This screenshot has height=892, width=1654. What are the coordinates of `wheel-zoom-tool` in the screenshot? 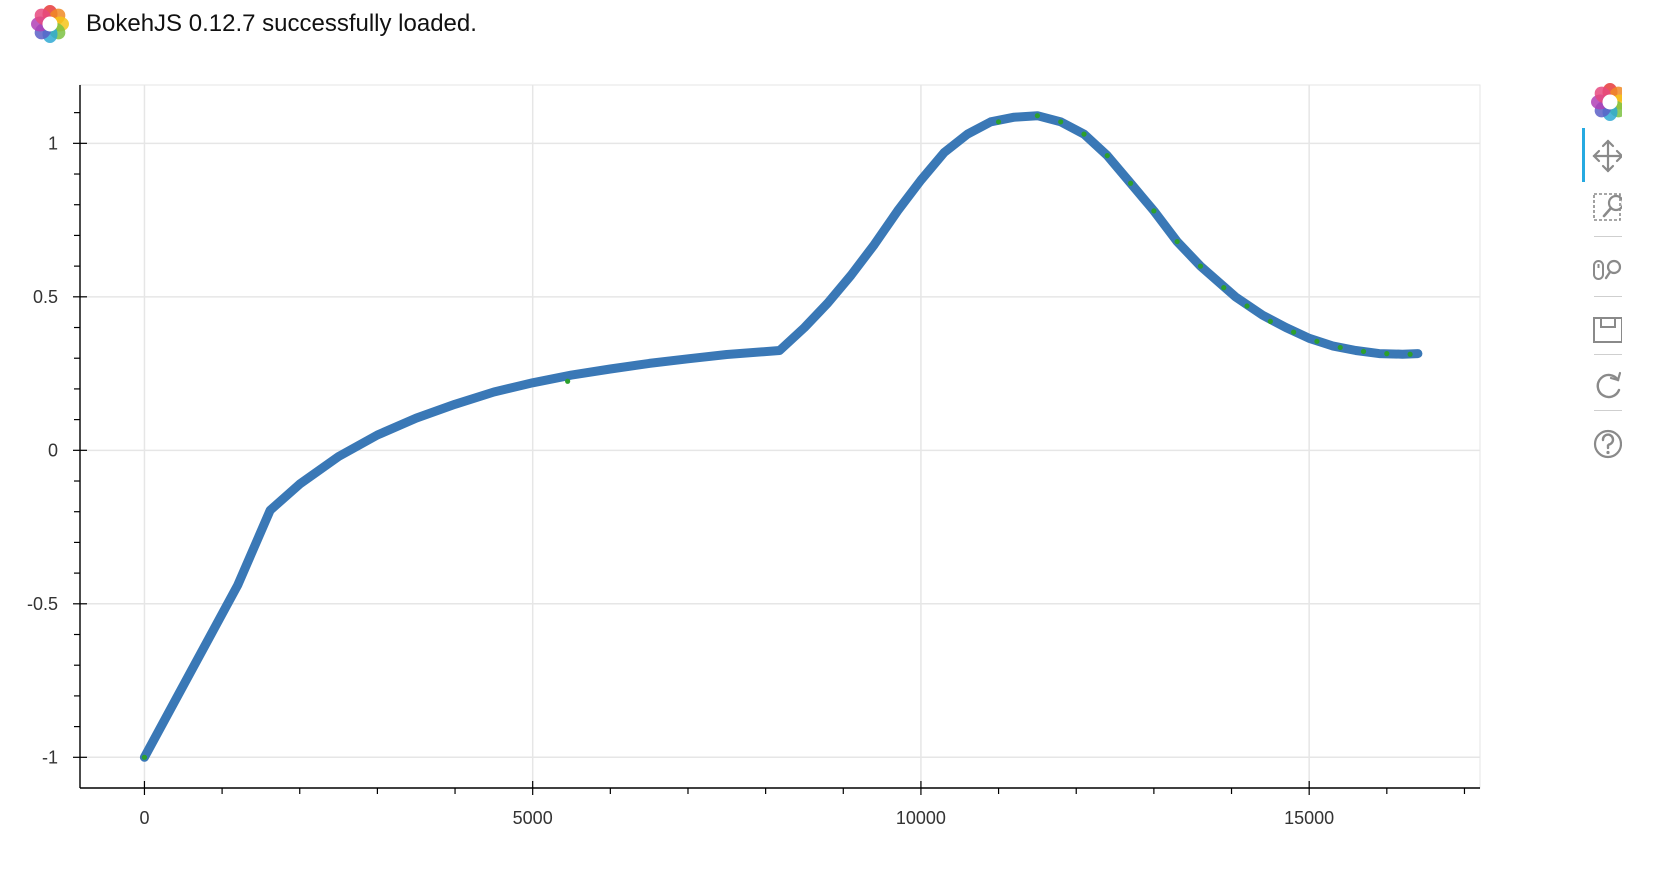 It's located at (1602, 268).